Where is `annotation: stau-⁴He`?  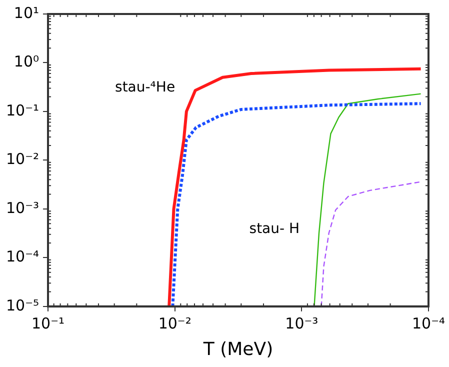 annotation: stau-⁴He is located at coordinates (145, 87).